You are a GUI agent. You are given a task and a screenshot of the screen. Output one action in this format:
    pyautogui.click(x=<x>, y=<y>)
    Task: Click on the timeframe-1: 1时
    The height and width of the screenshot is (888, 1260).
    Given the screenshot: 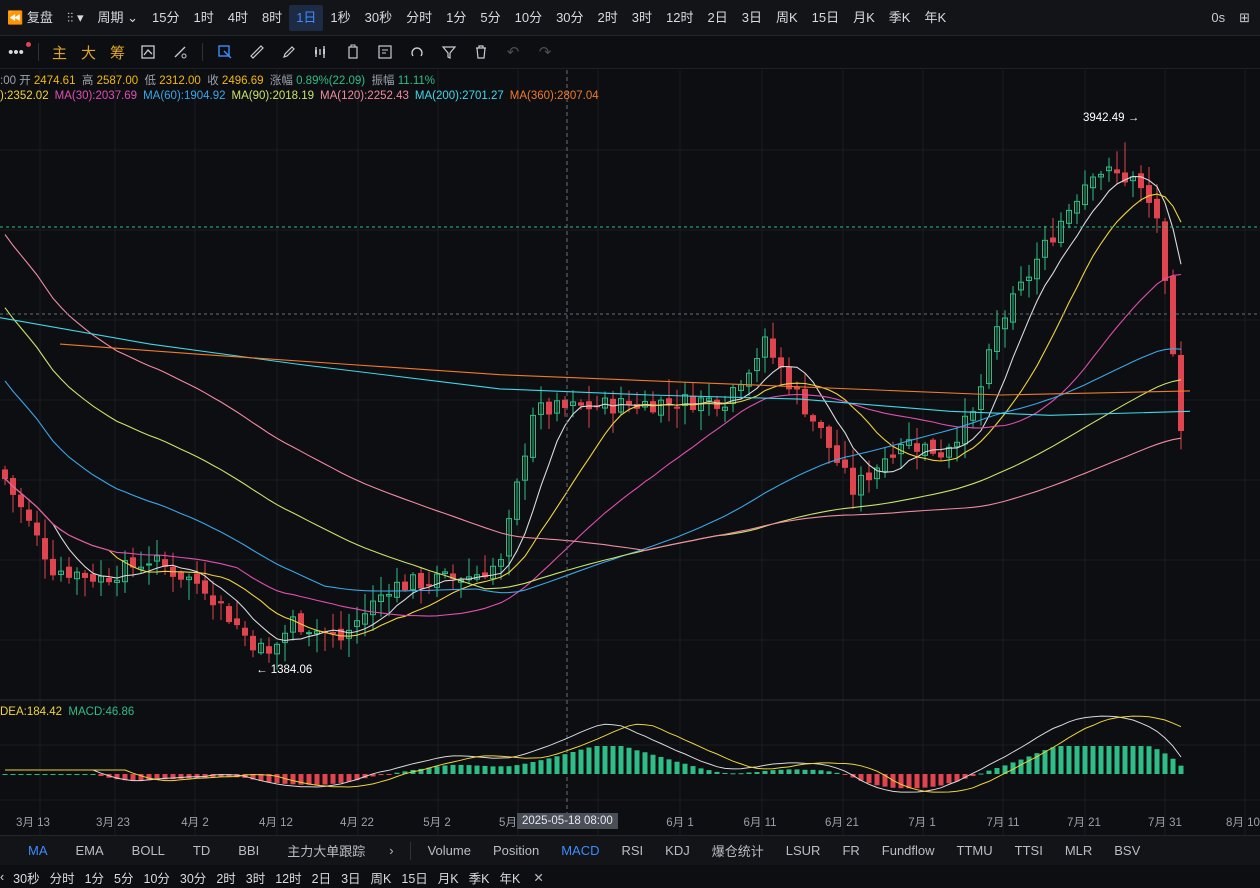 What is the action you would take?
    pyautogui.click(x=203, y=17)
    